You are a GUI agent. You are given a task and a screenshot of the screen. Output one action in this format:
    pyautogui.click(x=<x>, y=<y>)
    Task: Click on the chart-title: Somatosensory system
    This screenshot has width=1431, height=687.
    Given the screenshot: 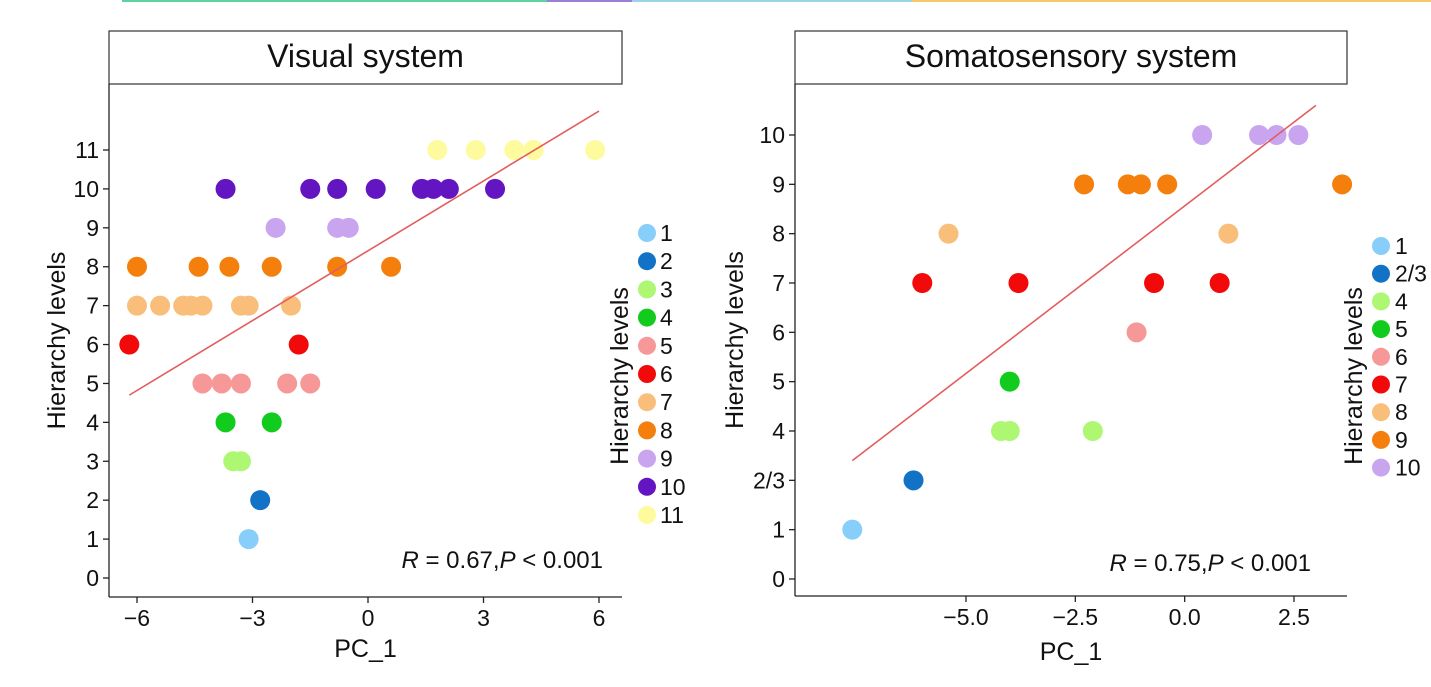 What is the action you would take?
    pyautogui.click(x=1071, y=56)
    